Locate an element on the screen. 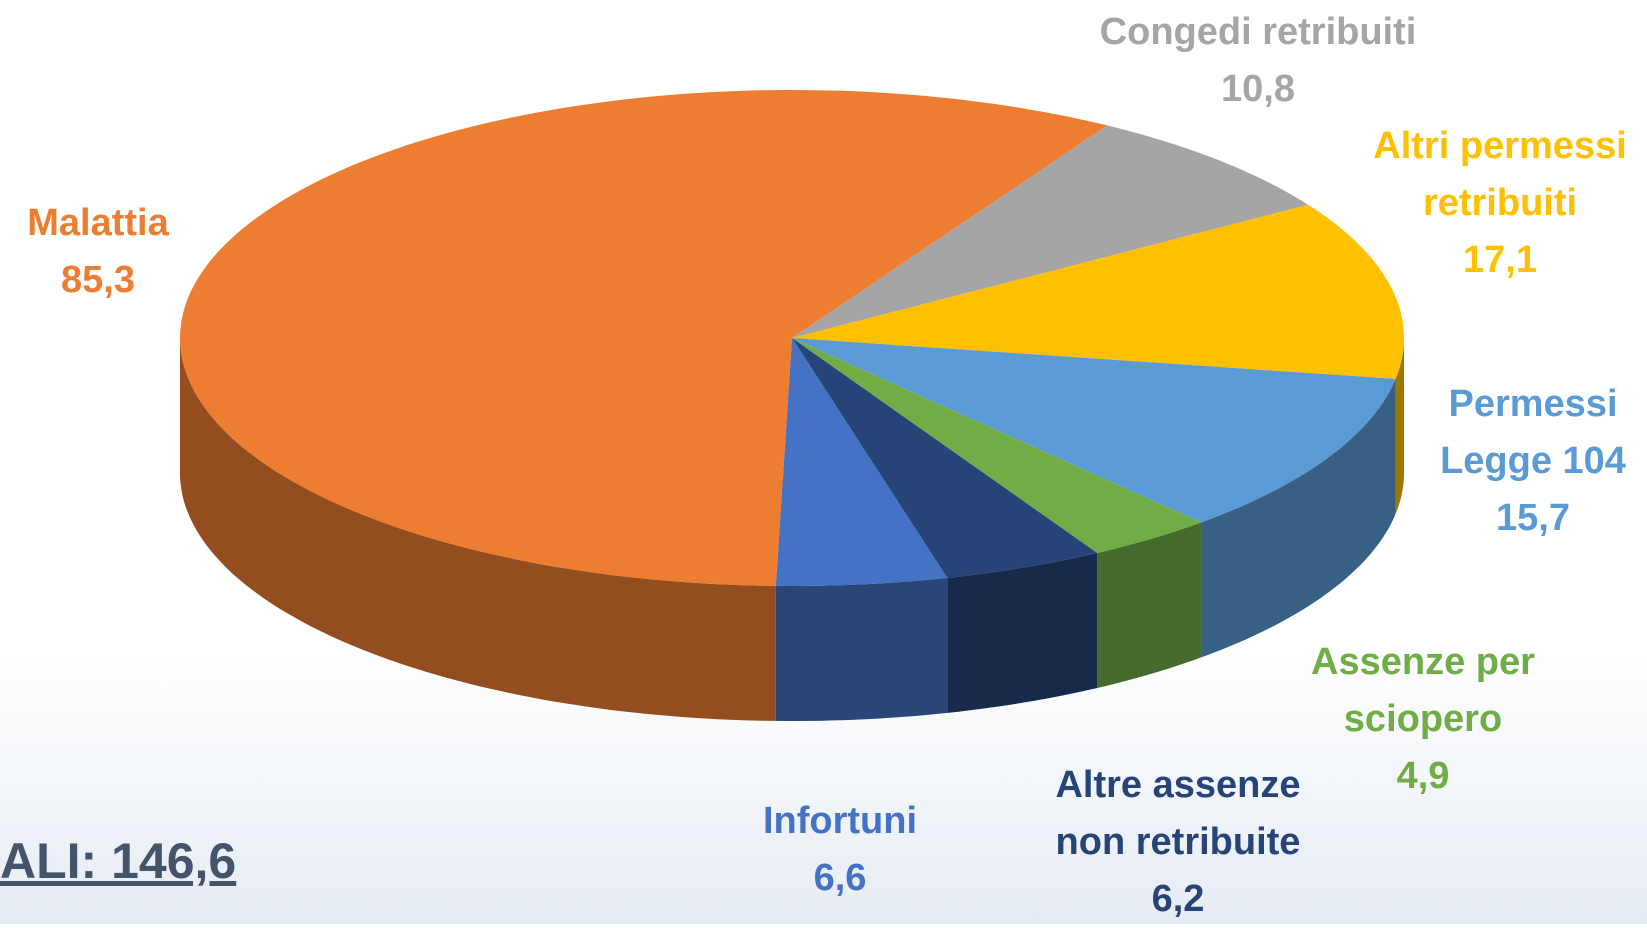 Image resolution: width=1647 pixels, height=928 pixels. category-name: Congedi retribuiti is located at coordinates (1258, 32).